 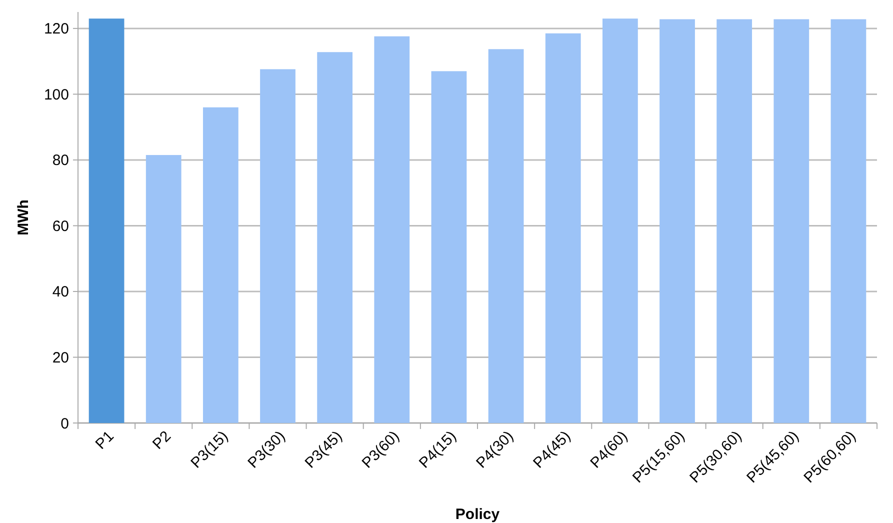 I want to click on x-tick-label: P2, so click(x=161, y=440).